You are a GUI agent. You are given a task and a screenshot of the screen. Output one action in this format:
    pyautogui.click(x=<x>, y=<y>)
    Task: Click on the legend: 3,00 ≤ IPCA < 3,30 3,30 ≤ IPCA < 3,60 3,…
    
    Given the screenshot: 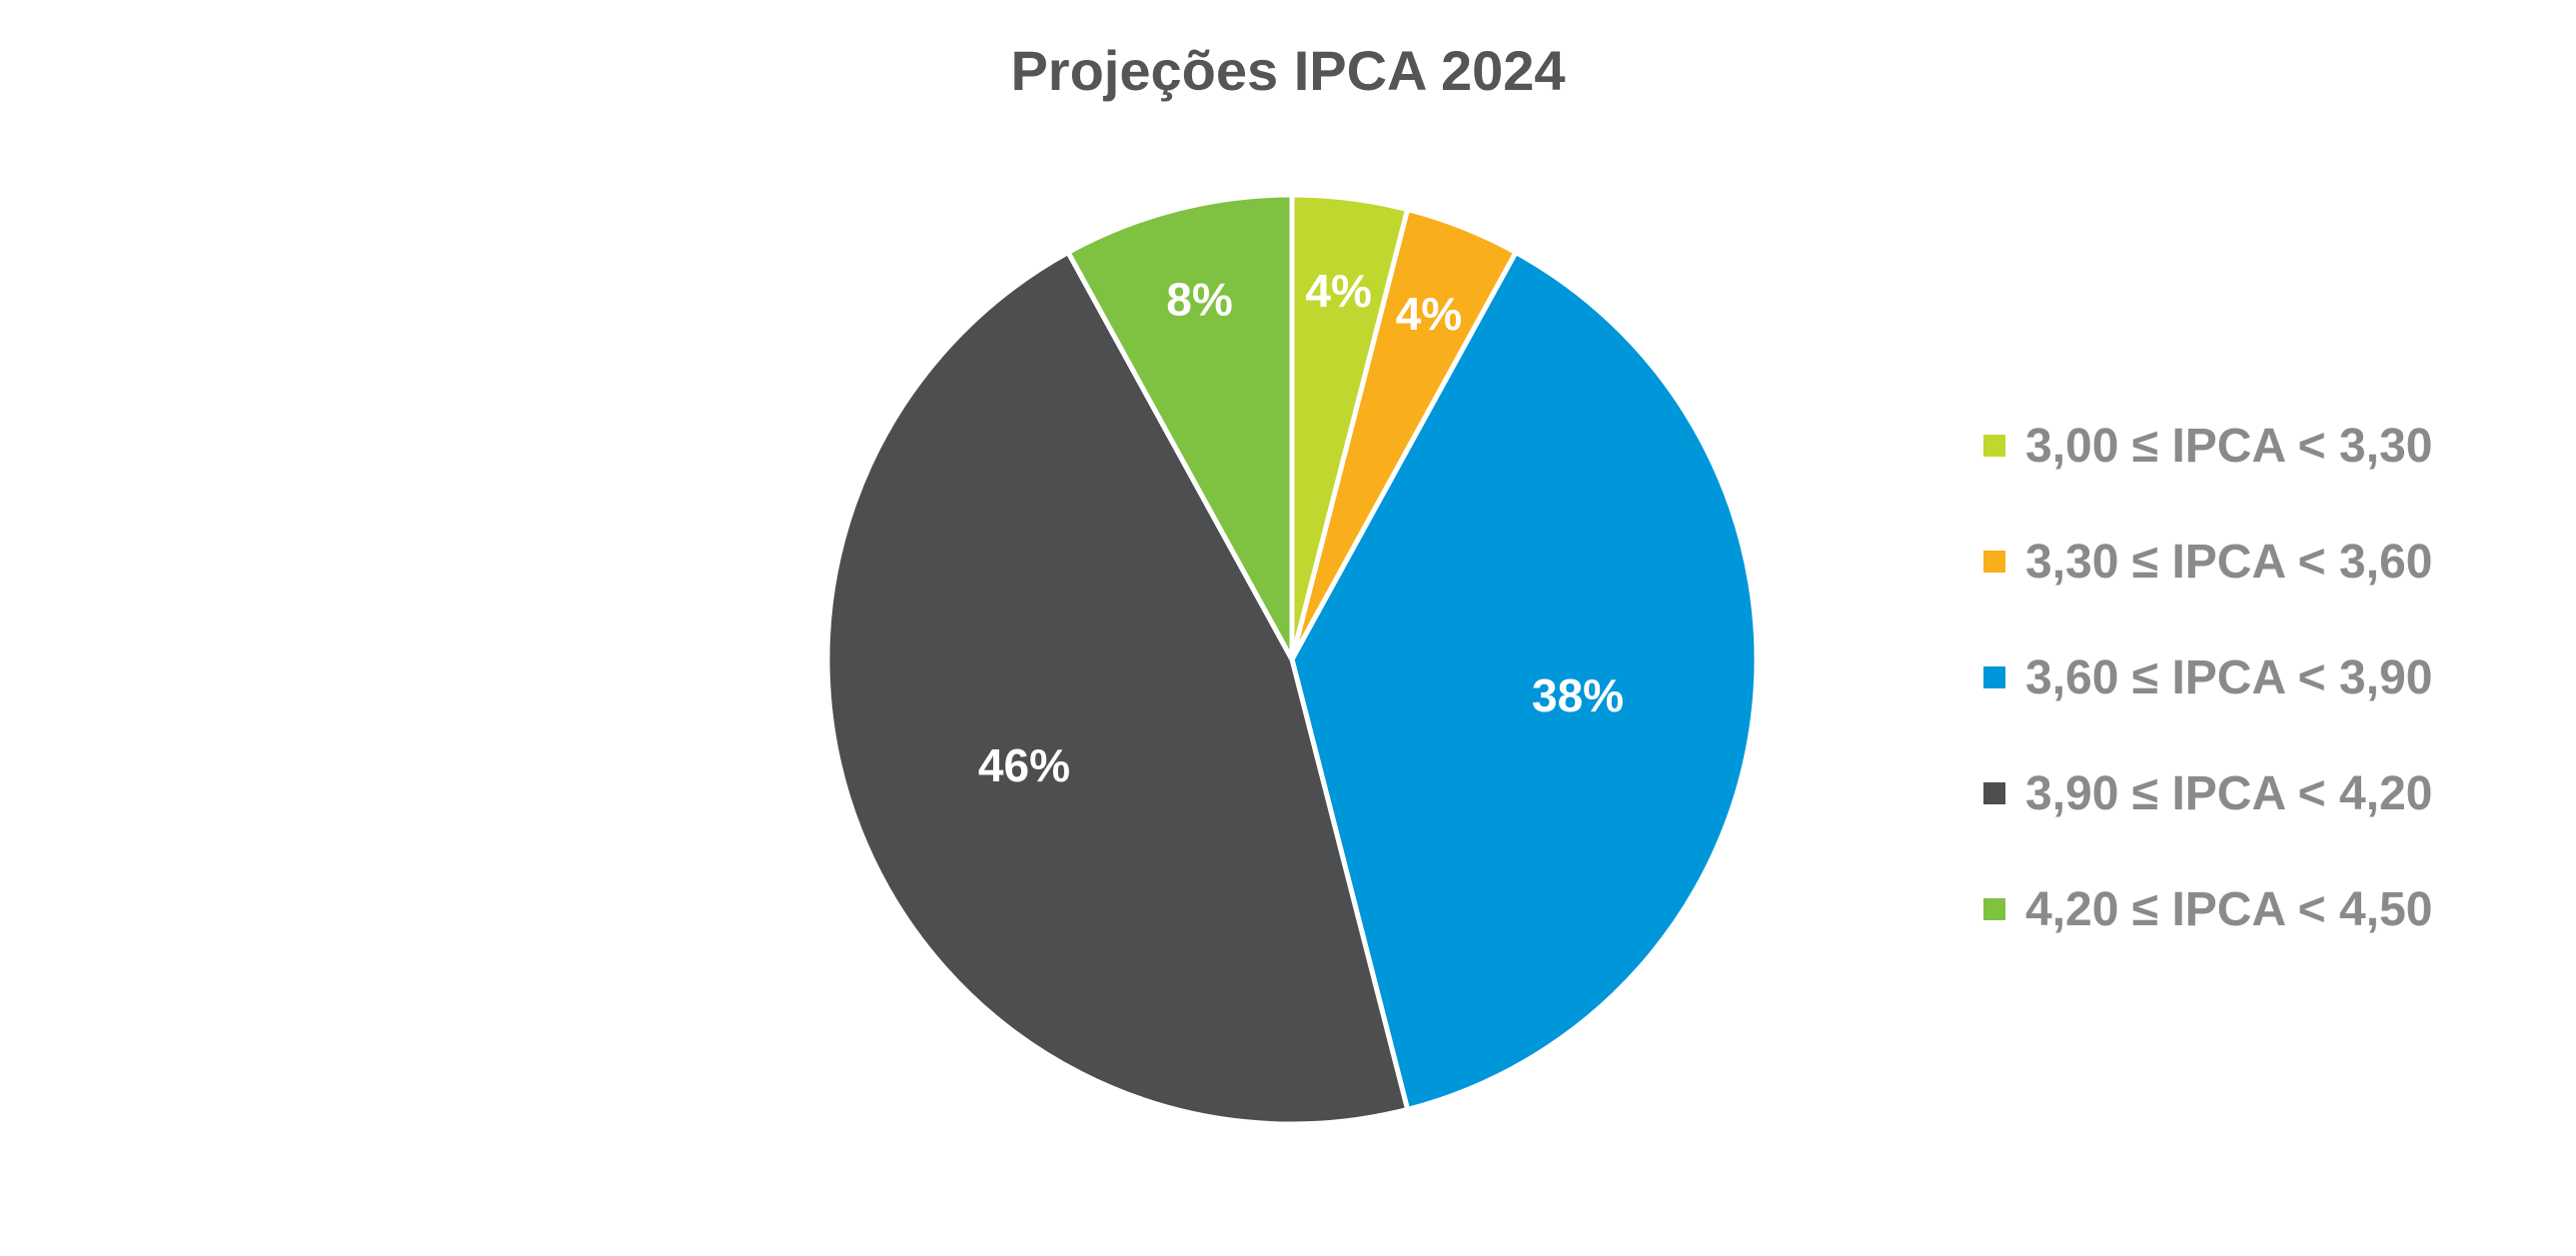 What is the action you would take?
    pyautogui.click(x=2207, y=677)
    